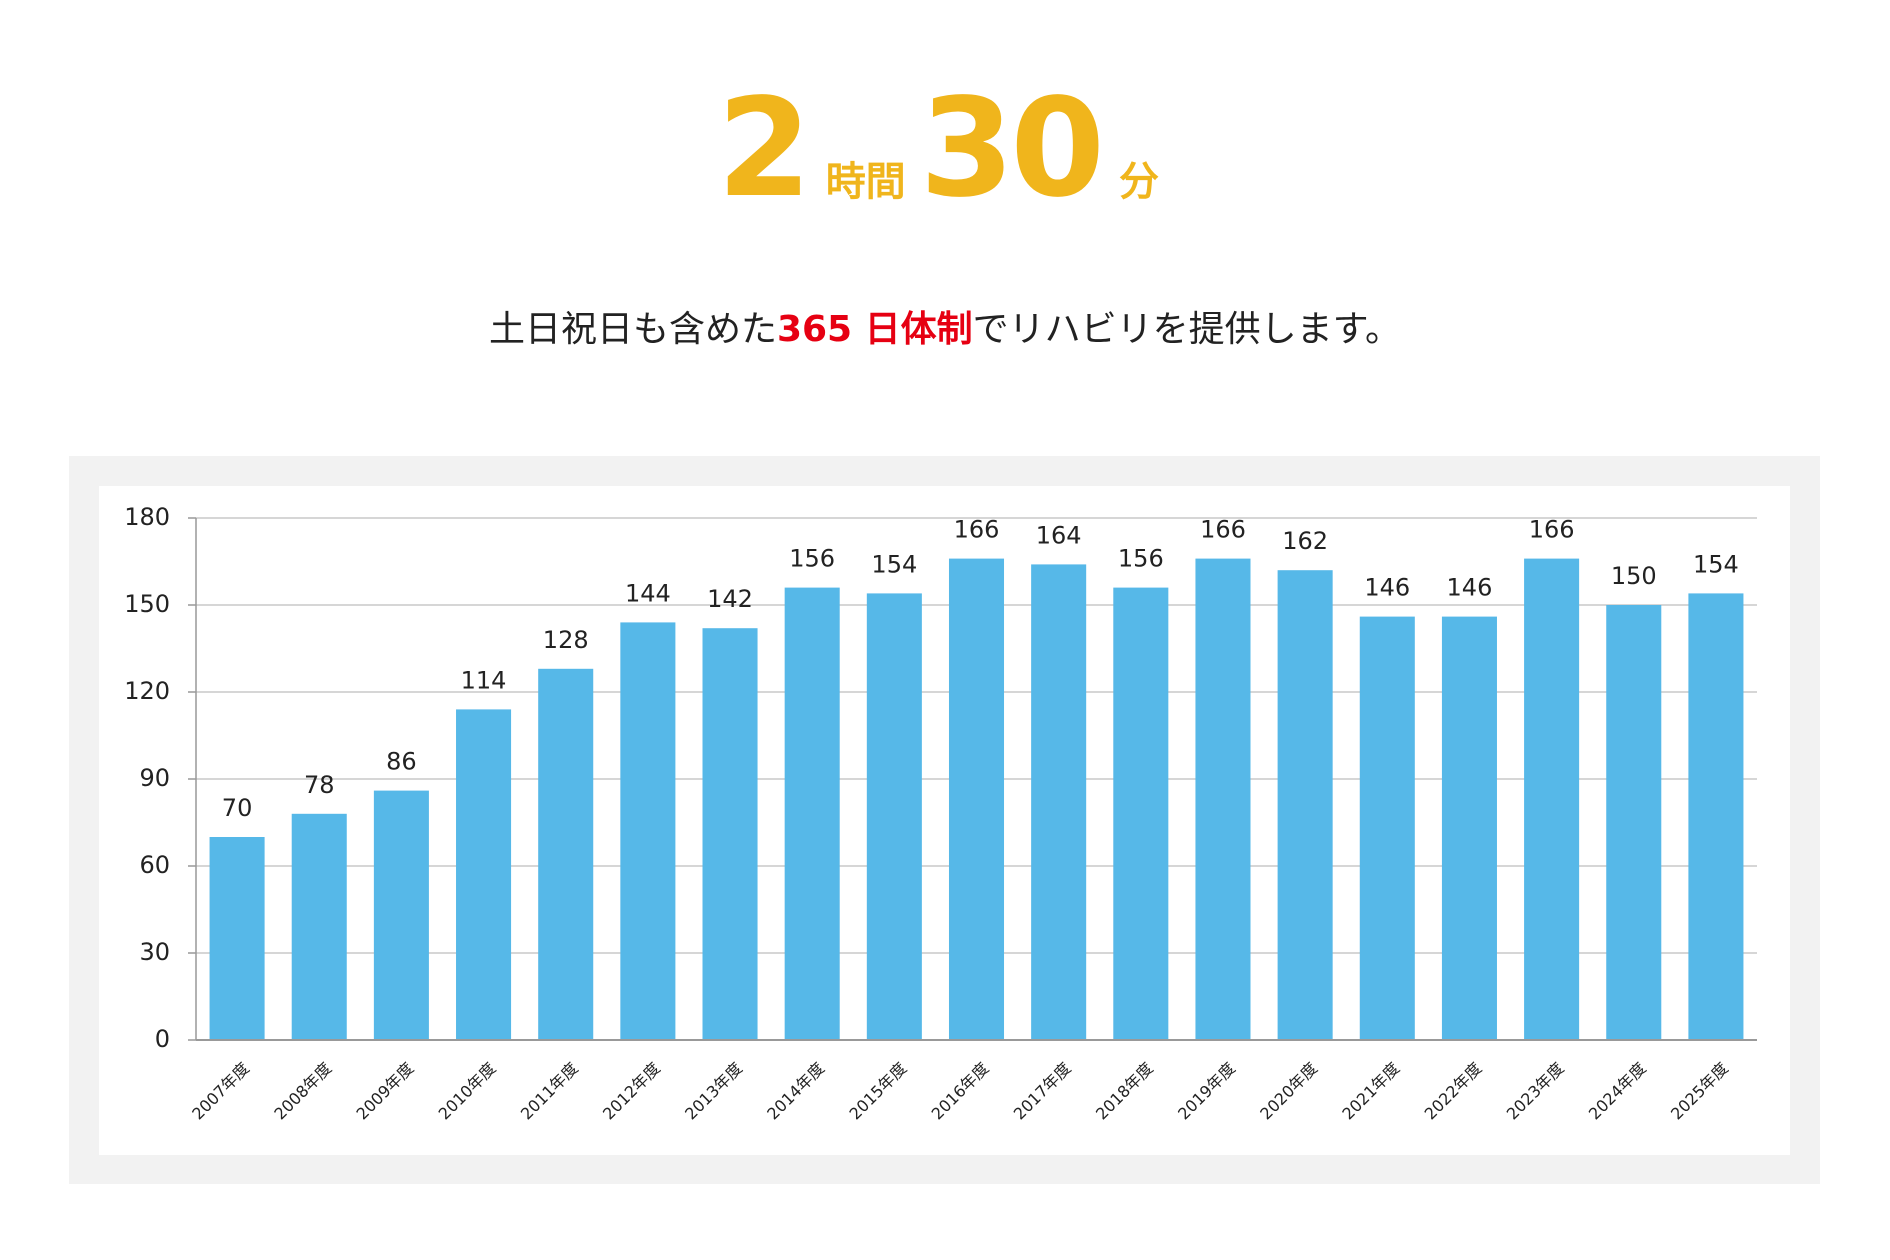  What do you see at coordinates (147, 691) in the screenshot?
I see `y-tick-label: 120` at bounding box center [147, 691].